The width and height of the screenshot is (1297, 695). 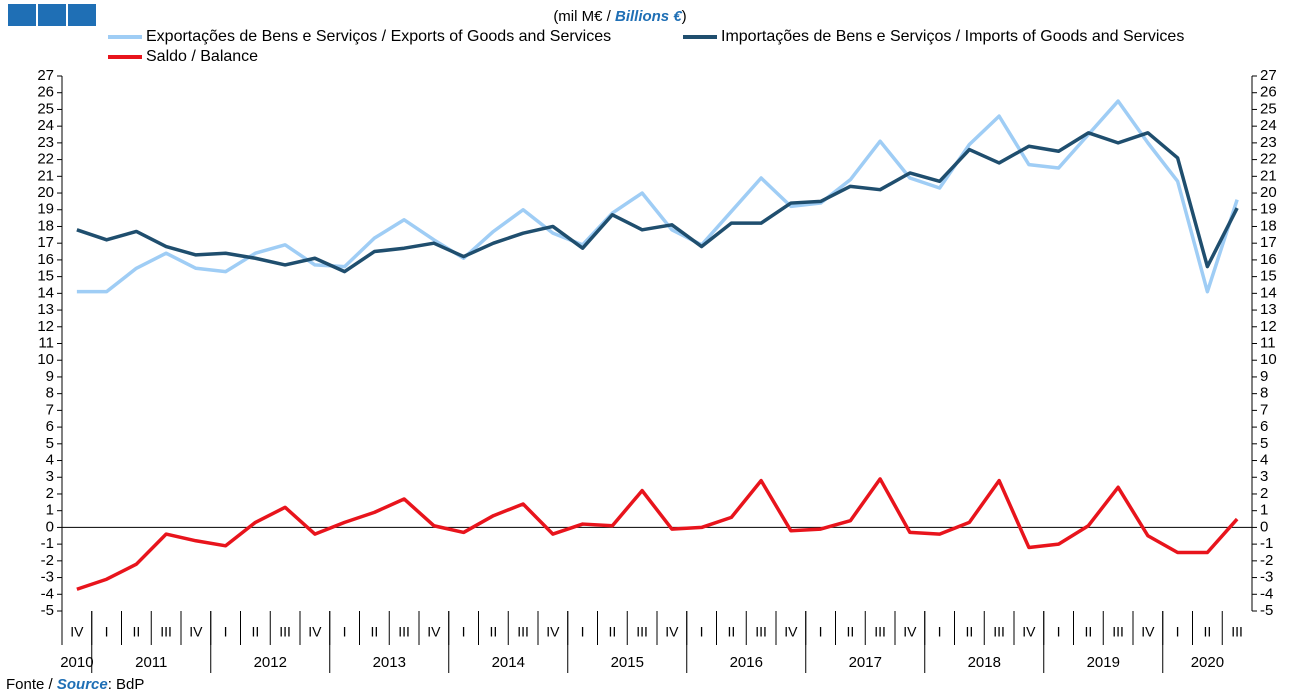 I want to click on y2-tick-label: 17, so click(x=1268, y=242).